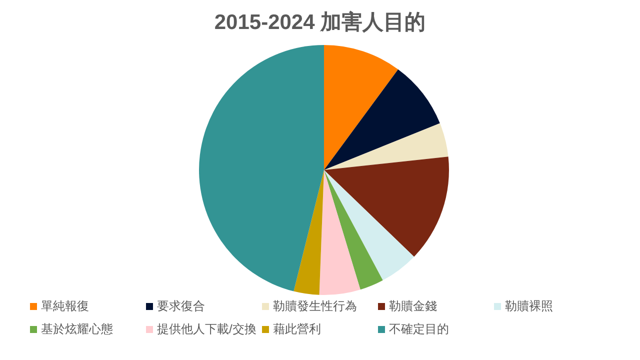 This screenshot has height=360, width=640. I want to click on chart-title: 2015-2024 加害人目的, so click(320, 23).